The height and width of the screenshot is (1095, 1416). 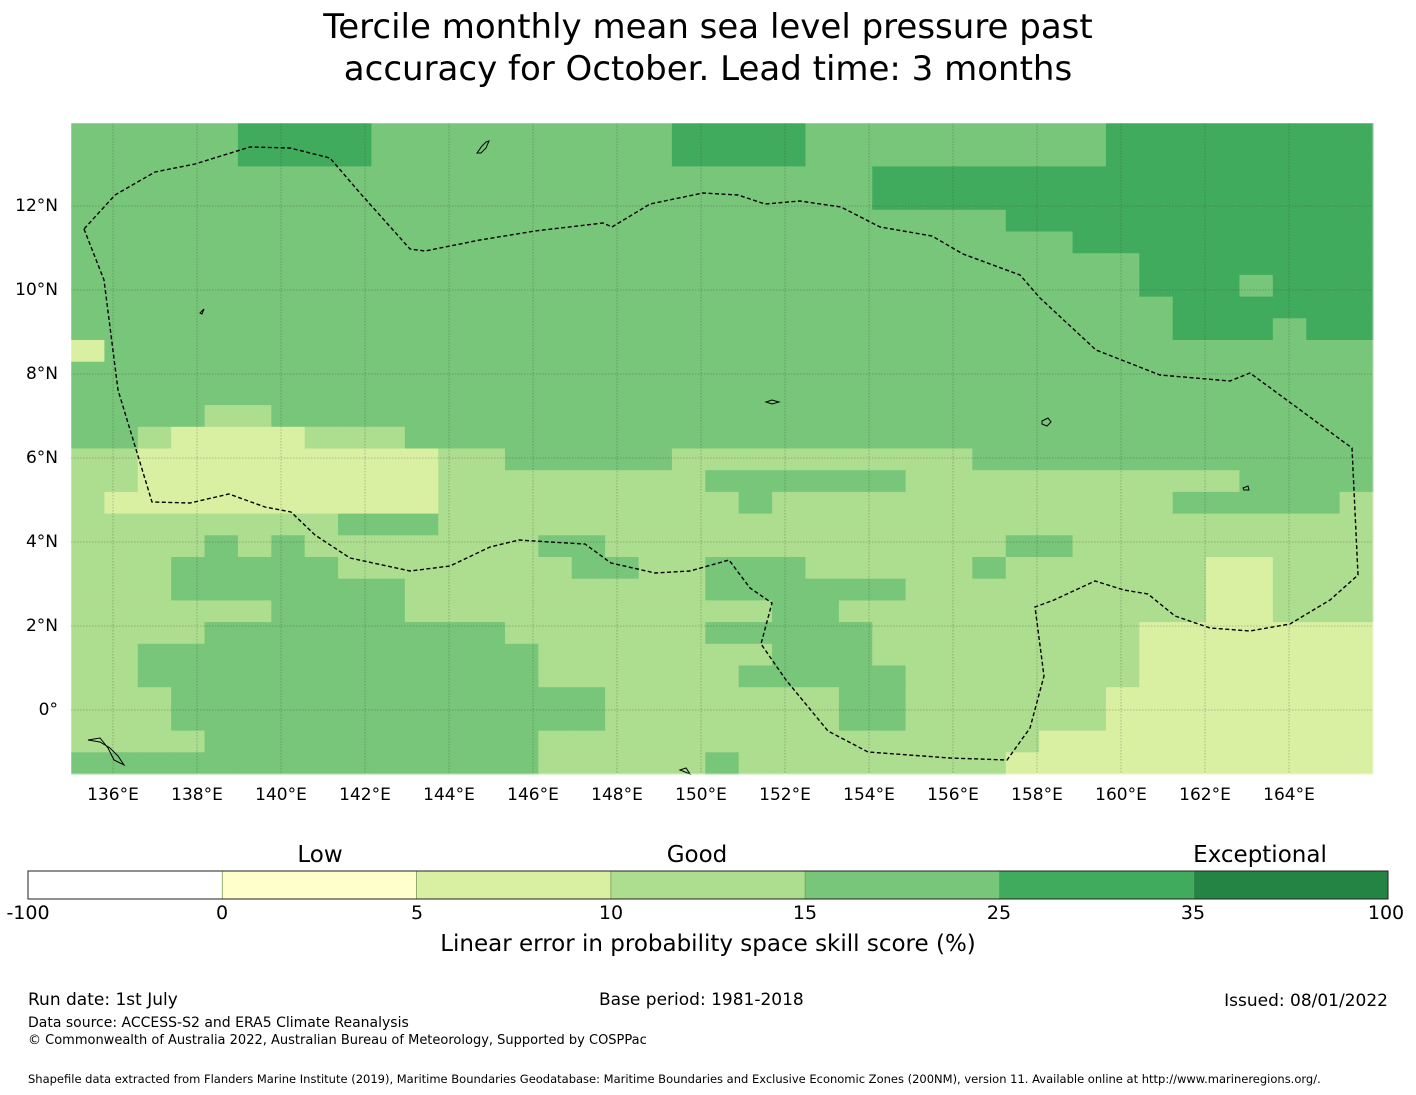 What do you see at coordinates (533, 795) in the screenshot?
I see `lon-tick: 146°E` at bounding box center [533, 795].